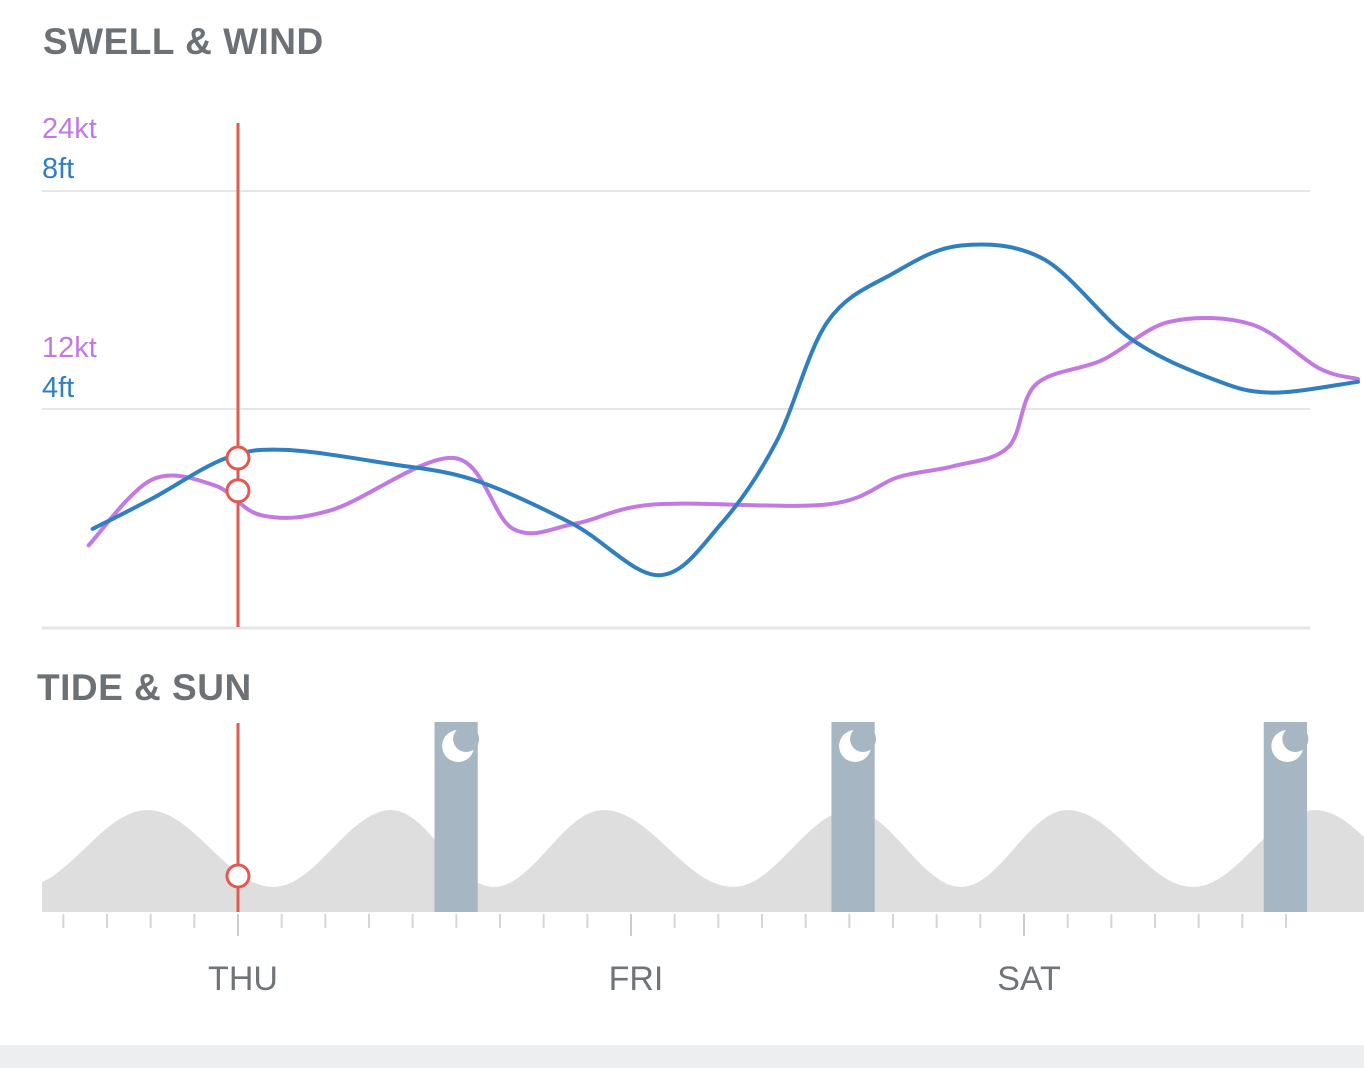  I want to click on swell-axis-label-high: 8ft, so click(58, 169).